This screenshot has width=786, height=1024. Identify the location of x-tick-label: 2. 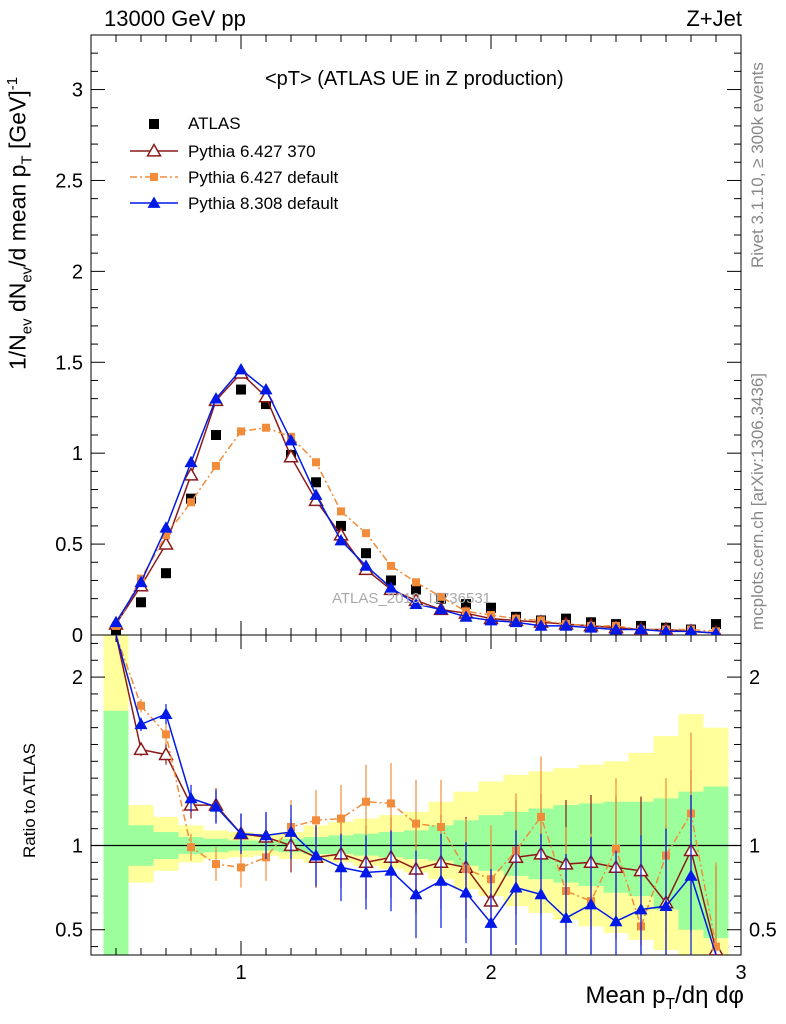
(490, 973).